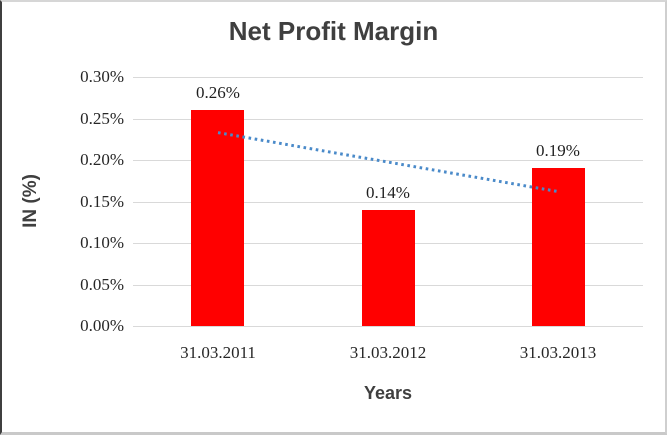 The height and width of the screenshot is (435, 667). I want to click on x-axis-tick-label: 31.03.2013, so click(558, 352).